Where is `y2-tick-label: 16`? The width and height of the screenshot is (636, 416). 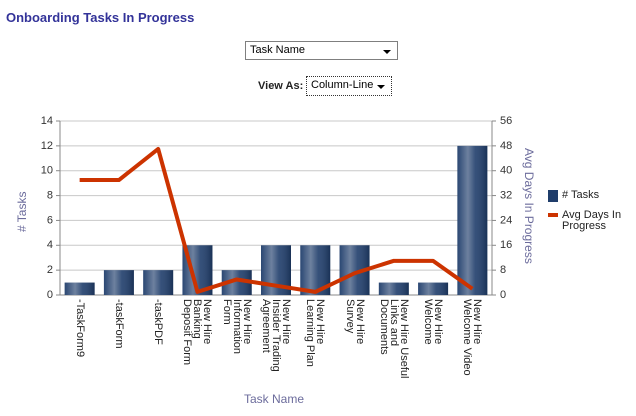
y2-tick-label: 16 is located at coordinates (506, 245).